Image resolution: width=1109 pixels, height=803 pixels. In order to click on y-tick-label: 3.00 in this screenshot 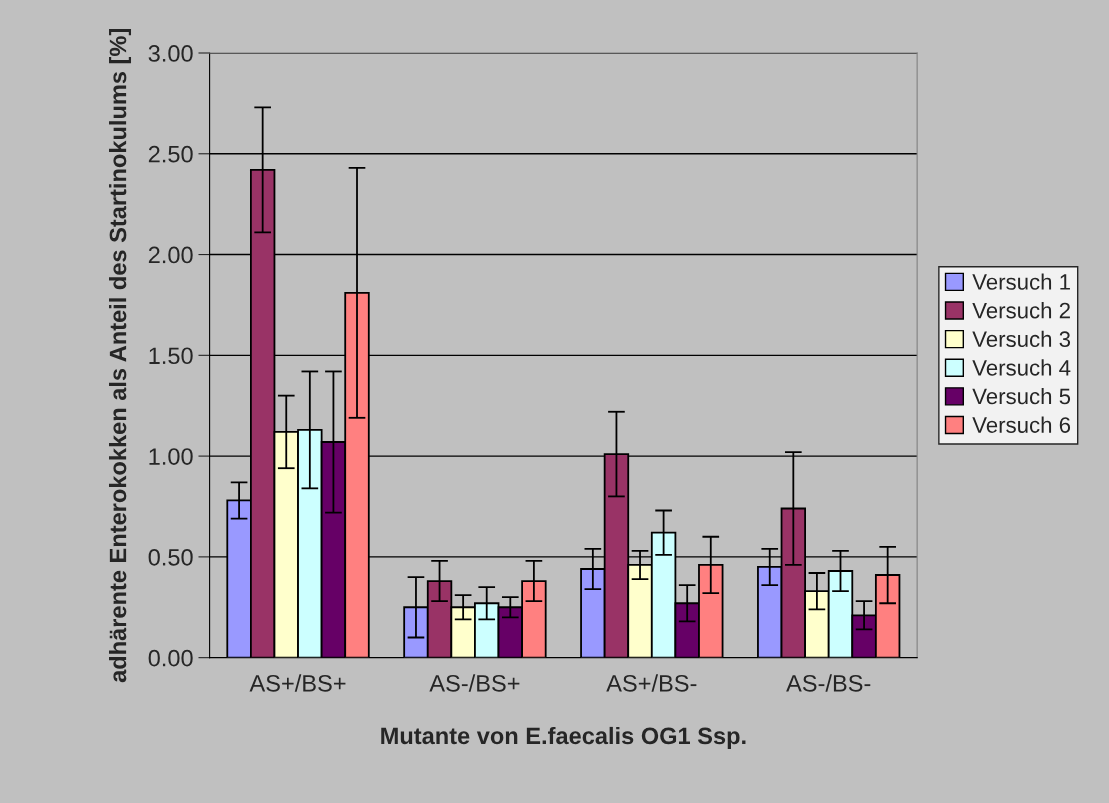, I will do `click(170, 53)`.